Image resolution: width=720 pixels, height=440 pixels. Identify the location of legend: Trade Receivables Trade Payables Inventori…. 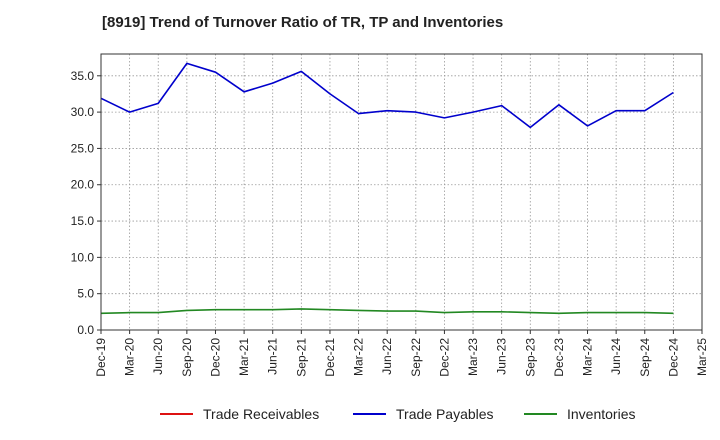
(397, 414).